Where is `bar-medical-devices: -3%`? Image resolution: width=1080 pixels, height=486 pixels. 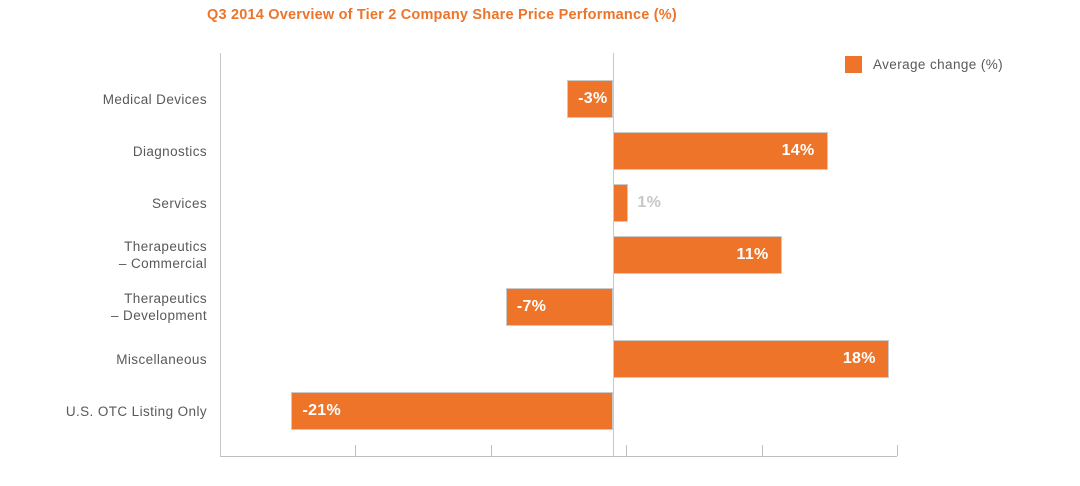
bar-medical-devices: -3% is located at coordinates (590, 99).